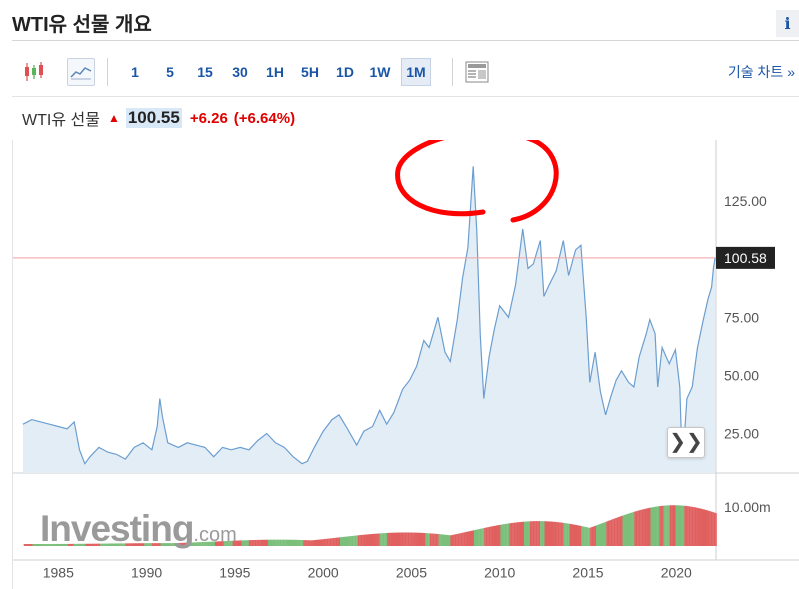 This screenshot has height=589, width=799. I want to click on interval-5-button: 5, so click(170, 72).